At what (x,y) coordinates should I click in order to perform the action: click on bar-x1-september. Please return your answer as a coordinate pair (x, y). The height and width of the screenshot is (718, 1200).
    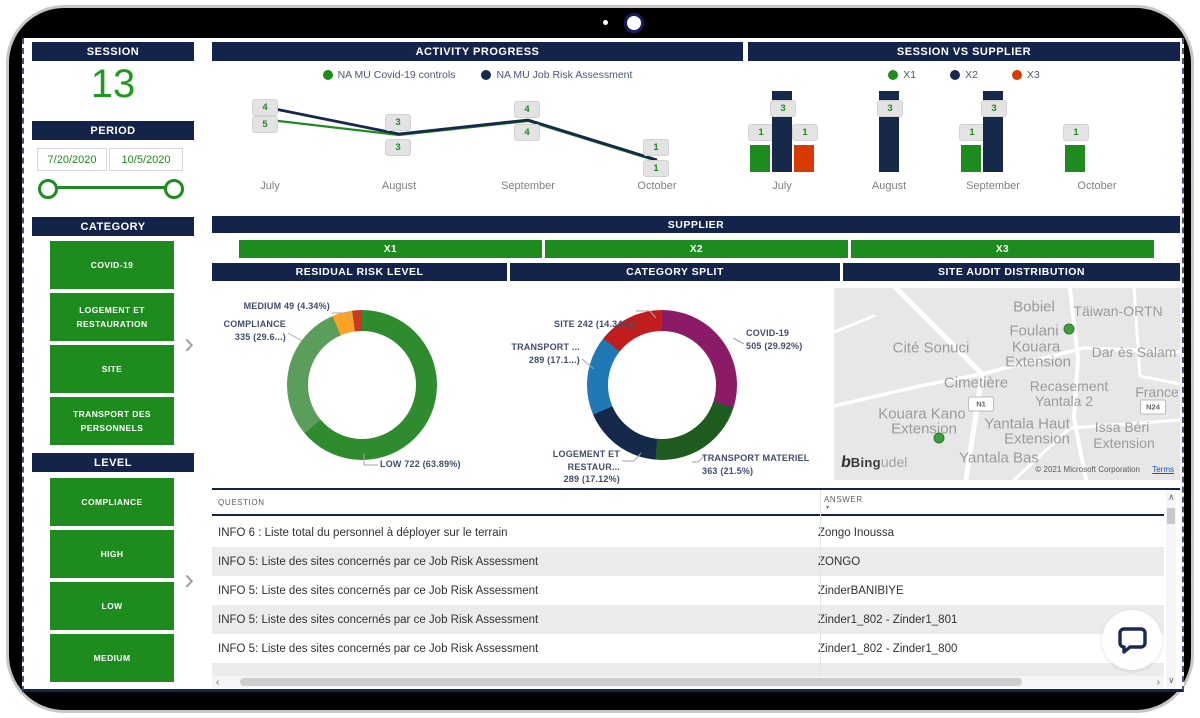
    Looking at the image, I should click on (971, 158).